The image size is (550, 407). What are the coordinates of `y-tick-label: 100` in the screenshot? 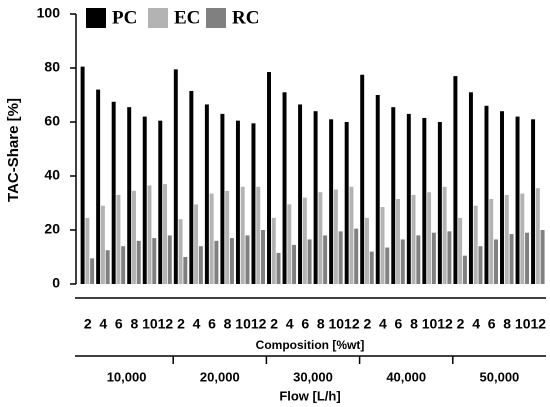 It's located at (49, 13).